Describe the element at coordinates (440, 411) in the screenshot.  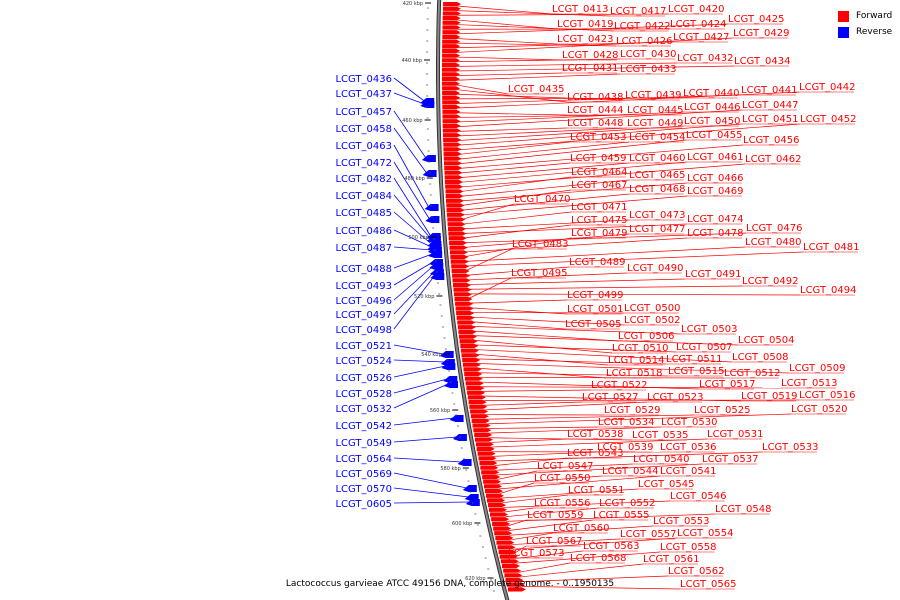
I see `scale-tick-label: 560 kbp` at that location.